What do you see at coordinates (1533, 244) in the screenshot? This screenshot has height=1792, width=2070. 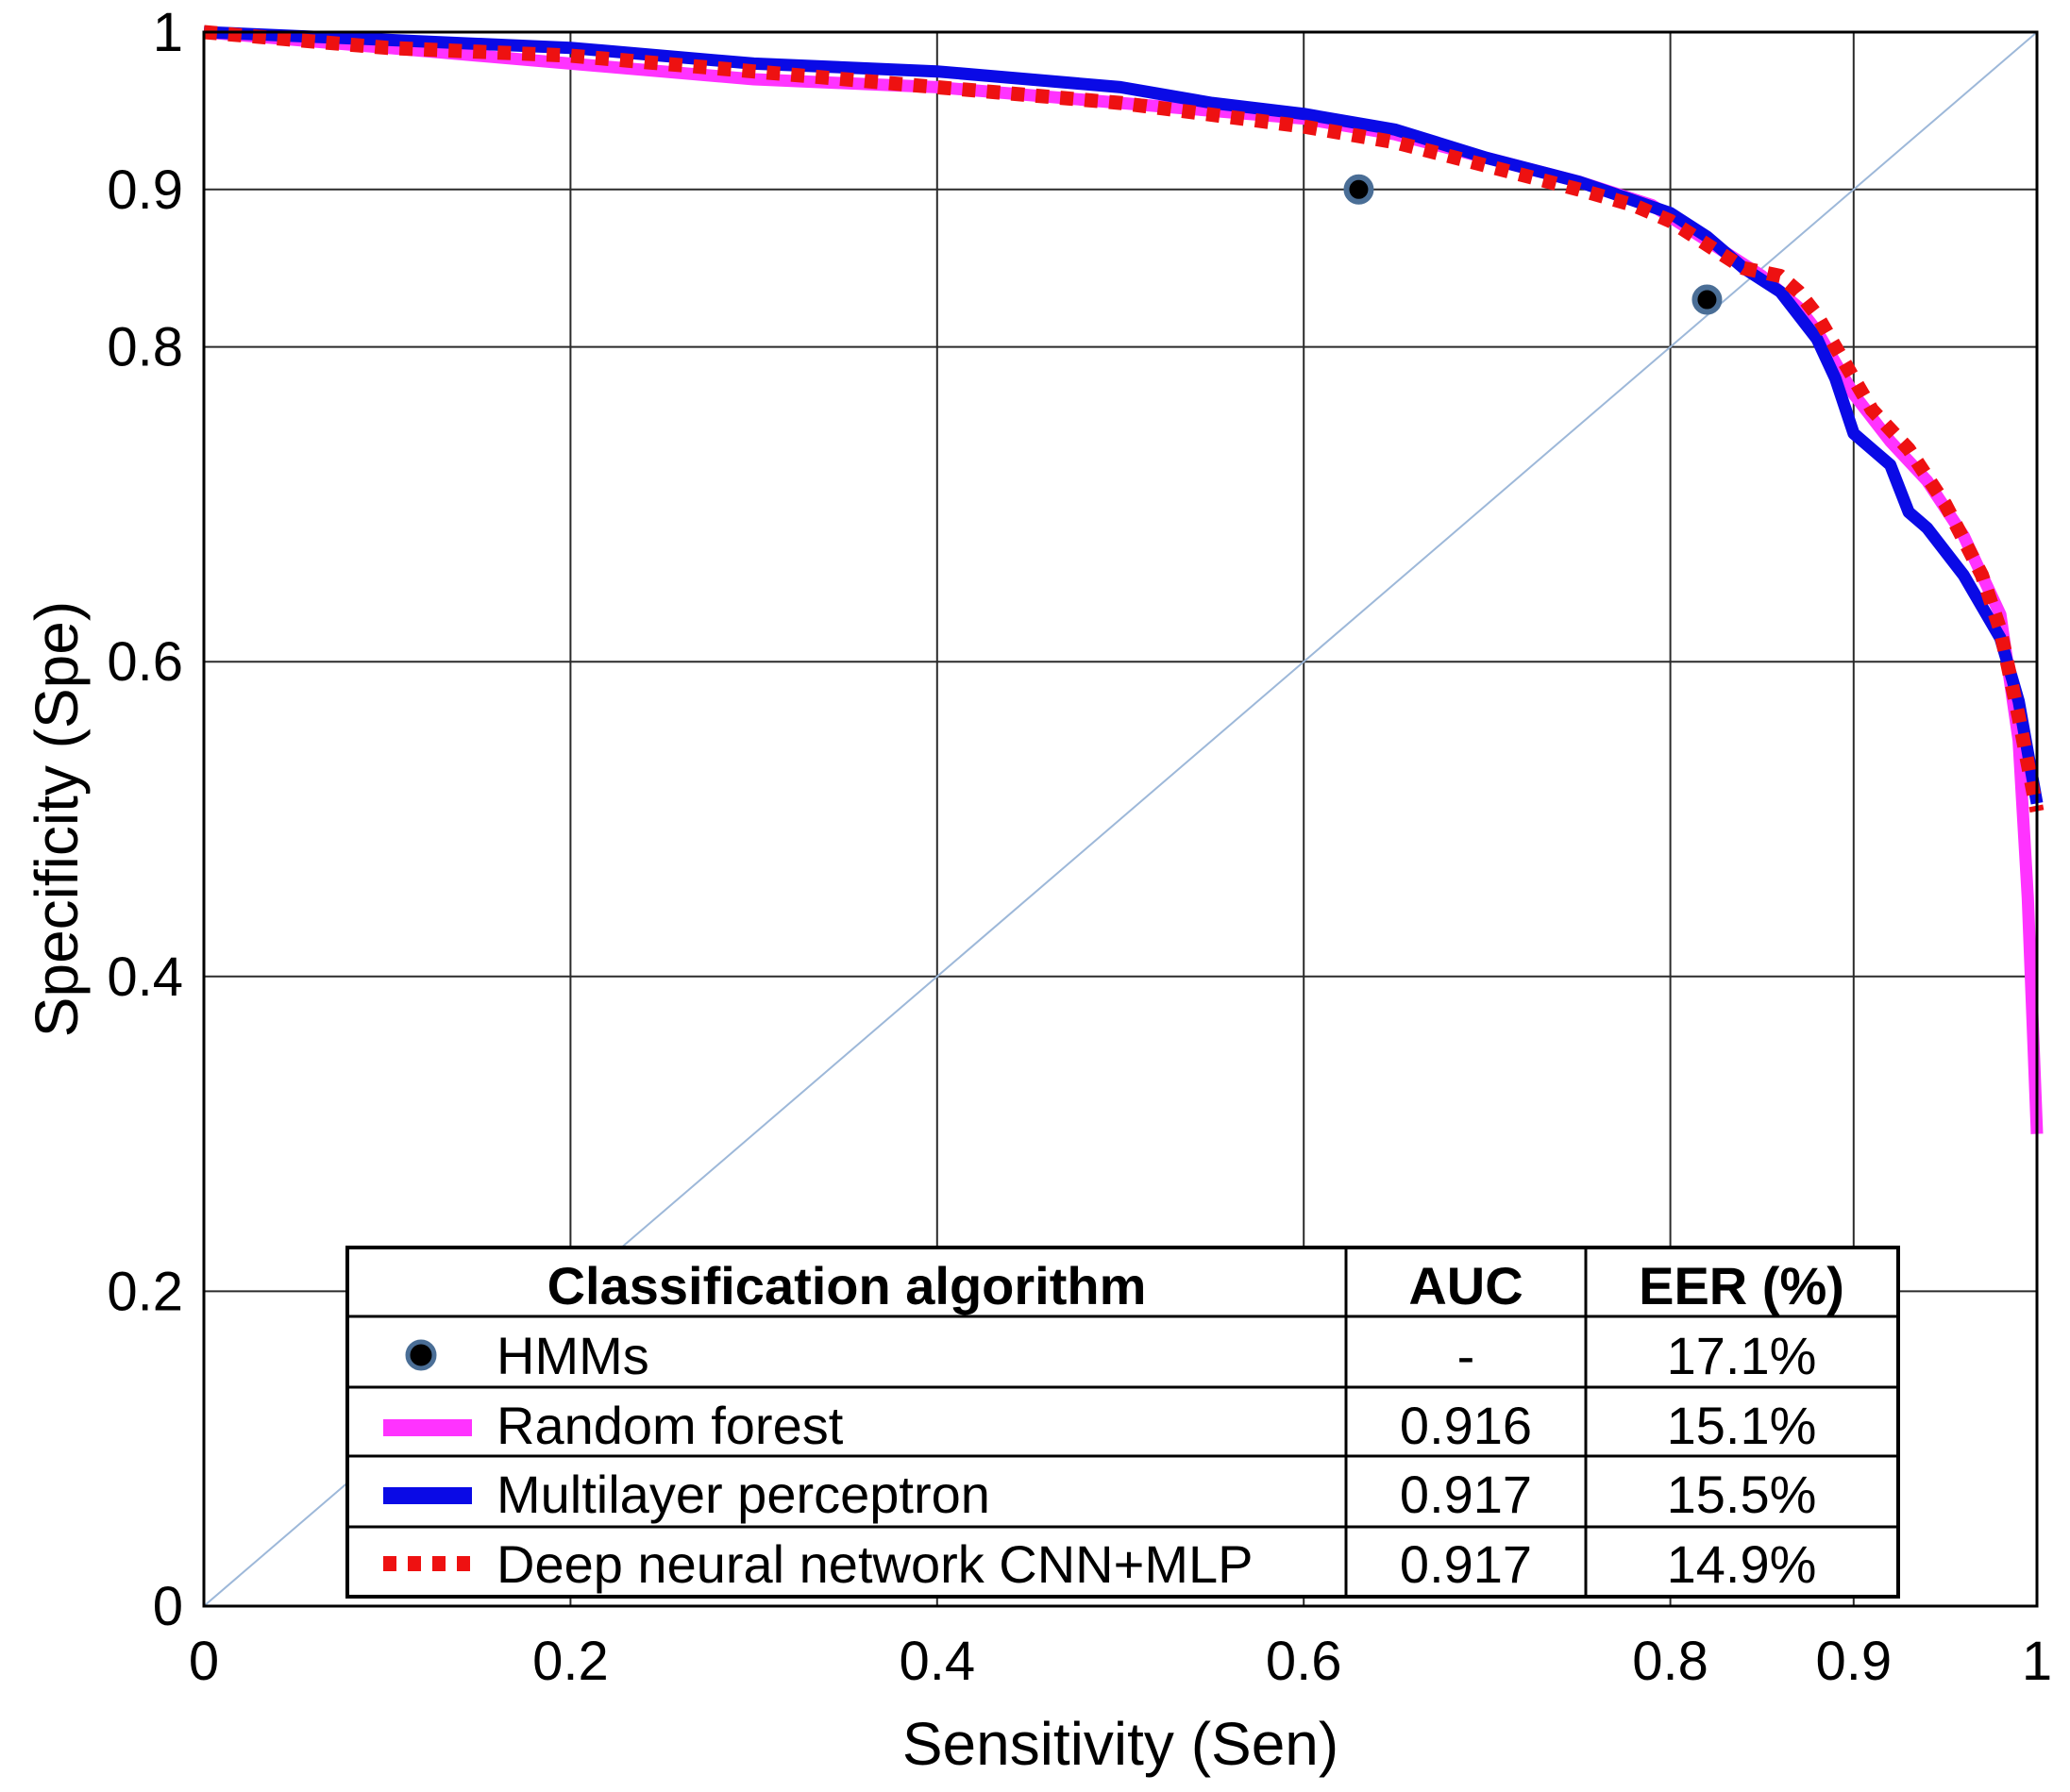 I see `hmm-points` at bounding box center [1533, 244].